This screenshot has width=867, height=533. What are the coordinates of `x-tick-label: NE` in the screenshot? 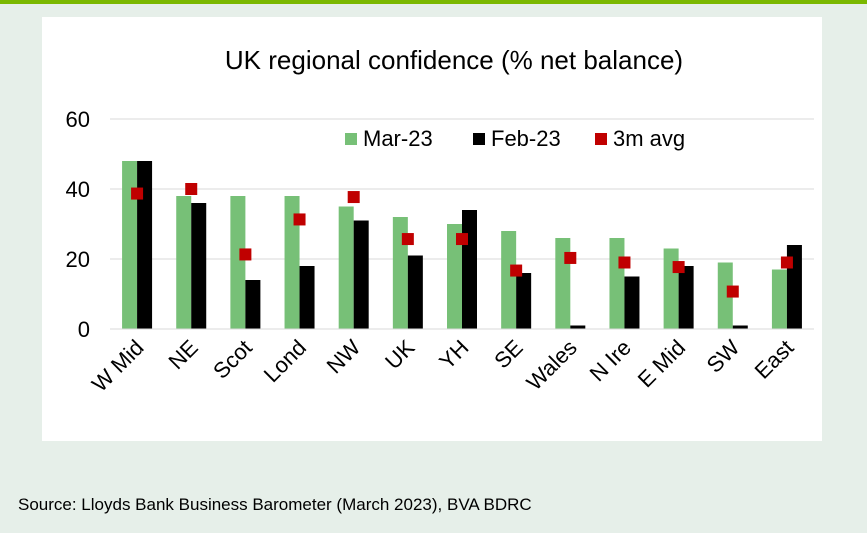 It's located at (182, 354).